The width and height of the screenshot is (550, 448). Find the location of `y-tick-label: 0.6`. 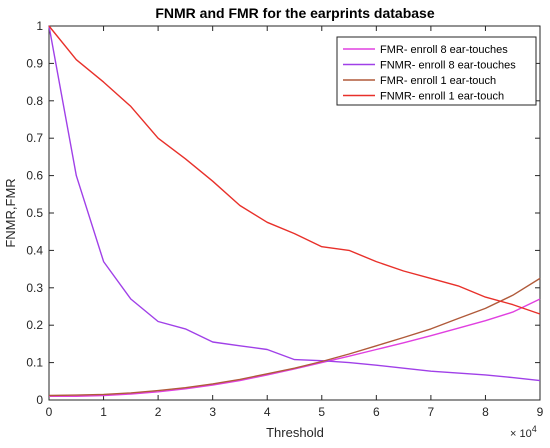

y-tick-label: 0.6 is located at coordinates (34, 176).